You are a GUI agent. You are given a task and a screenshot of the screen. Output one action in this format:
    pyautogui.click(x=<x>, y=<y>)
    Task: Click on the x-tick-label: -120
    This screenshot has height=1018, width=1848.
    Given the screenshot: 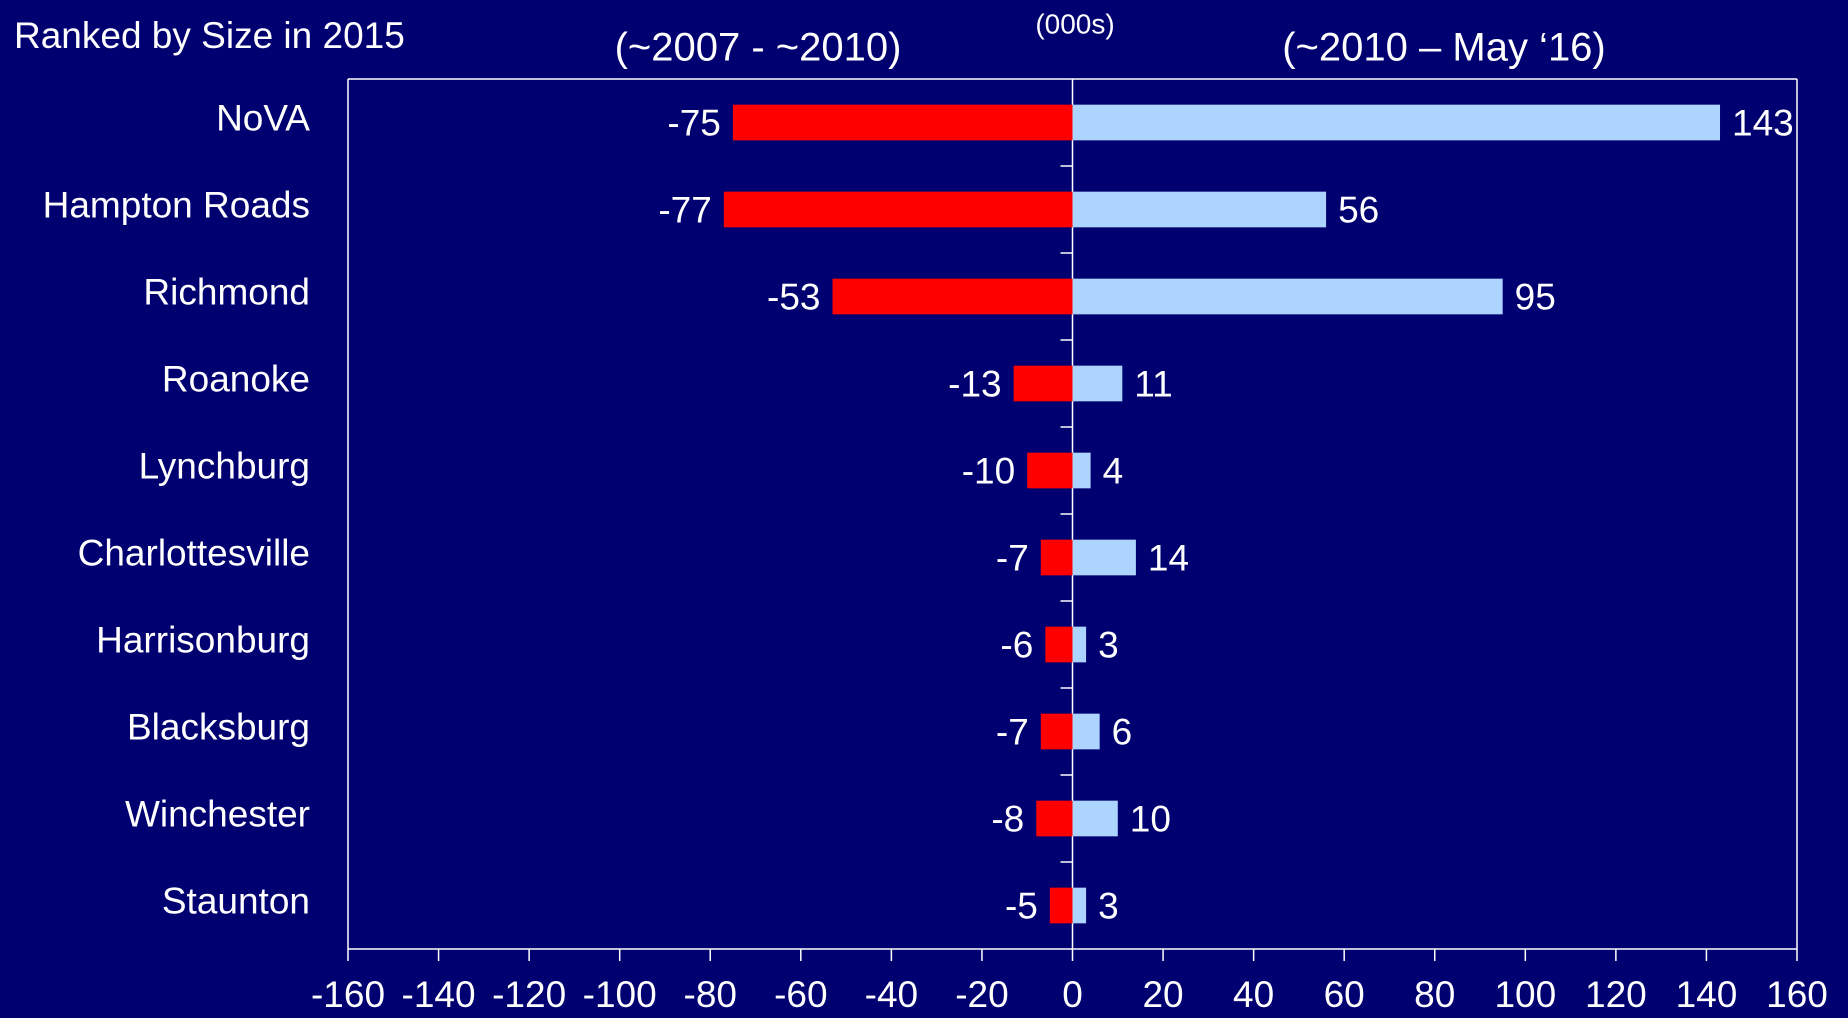 What is the action you would take?
    pyautogui.click(x=529, y=994)
    